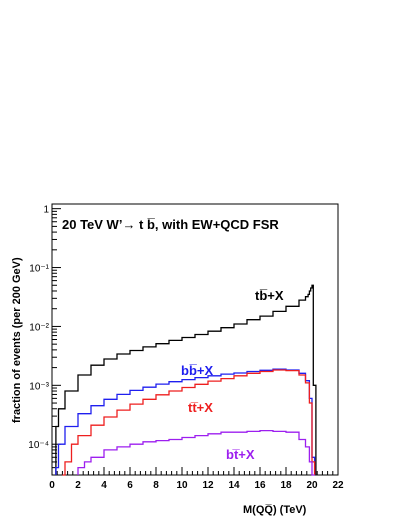 This screenshot has height=521, width=402. I want to click on y-tick-label: 10⁻², so click(39, 327).